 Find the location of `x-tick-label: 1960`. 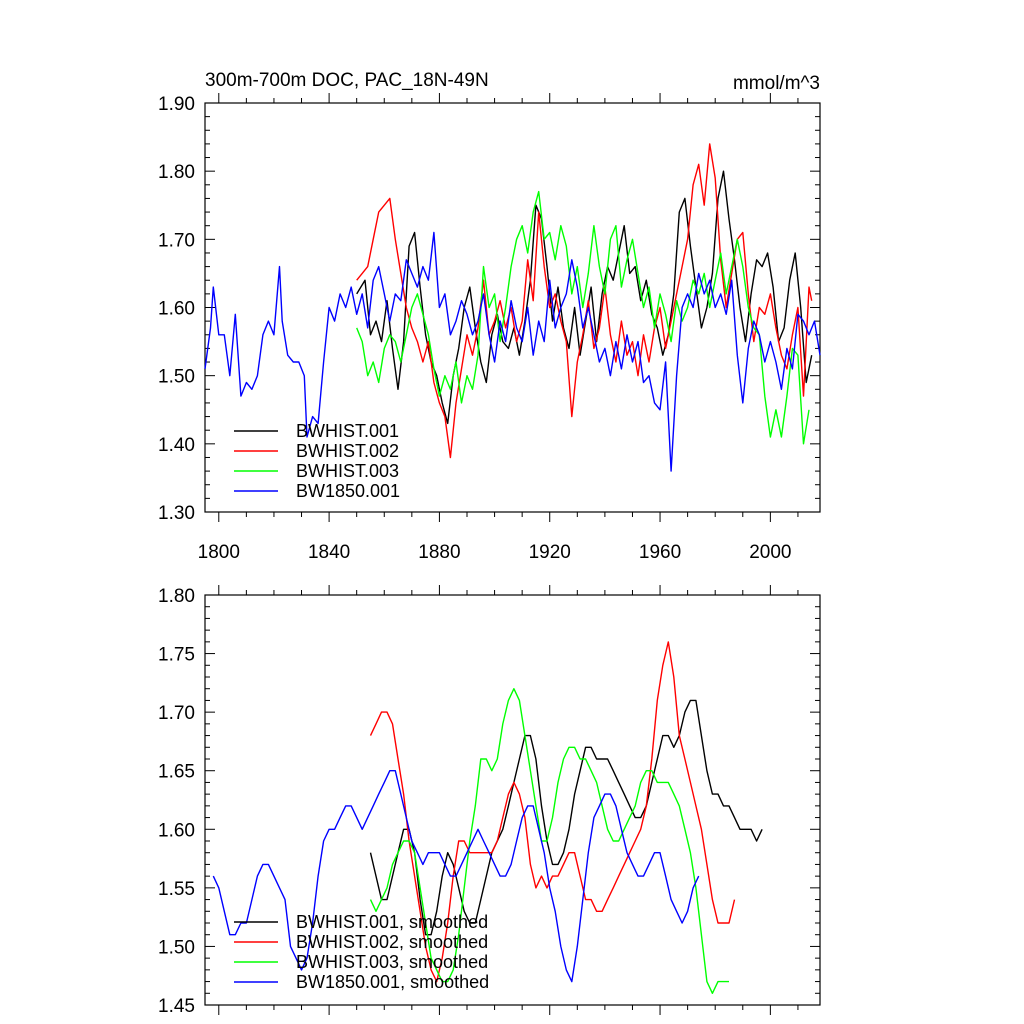

x-tick-label: 1960 is located at coordinates (660, 552).